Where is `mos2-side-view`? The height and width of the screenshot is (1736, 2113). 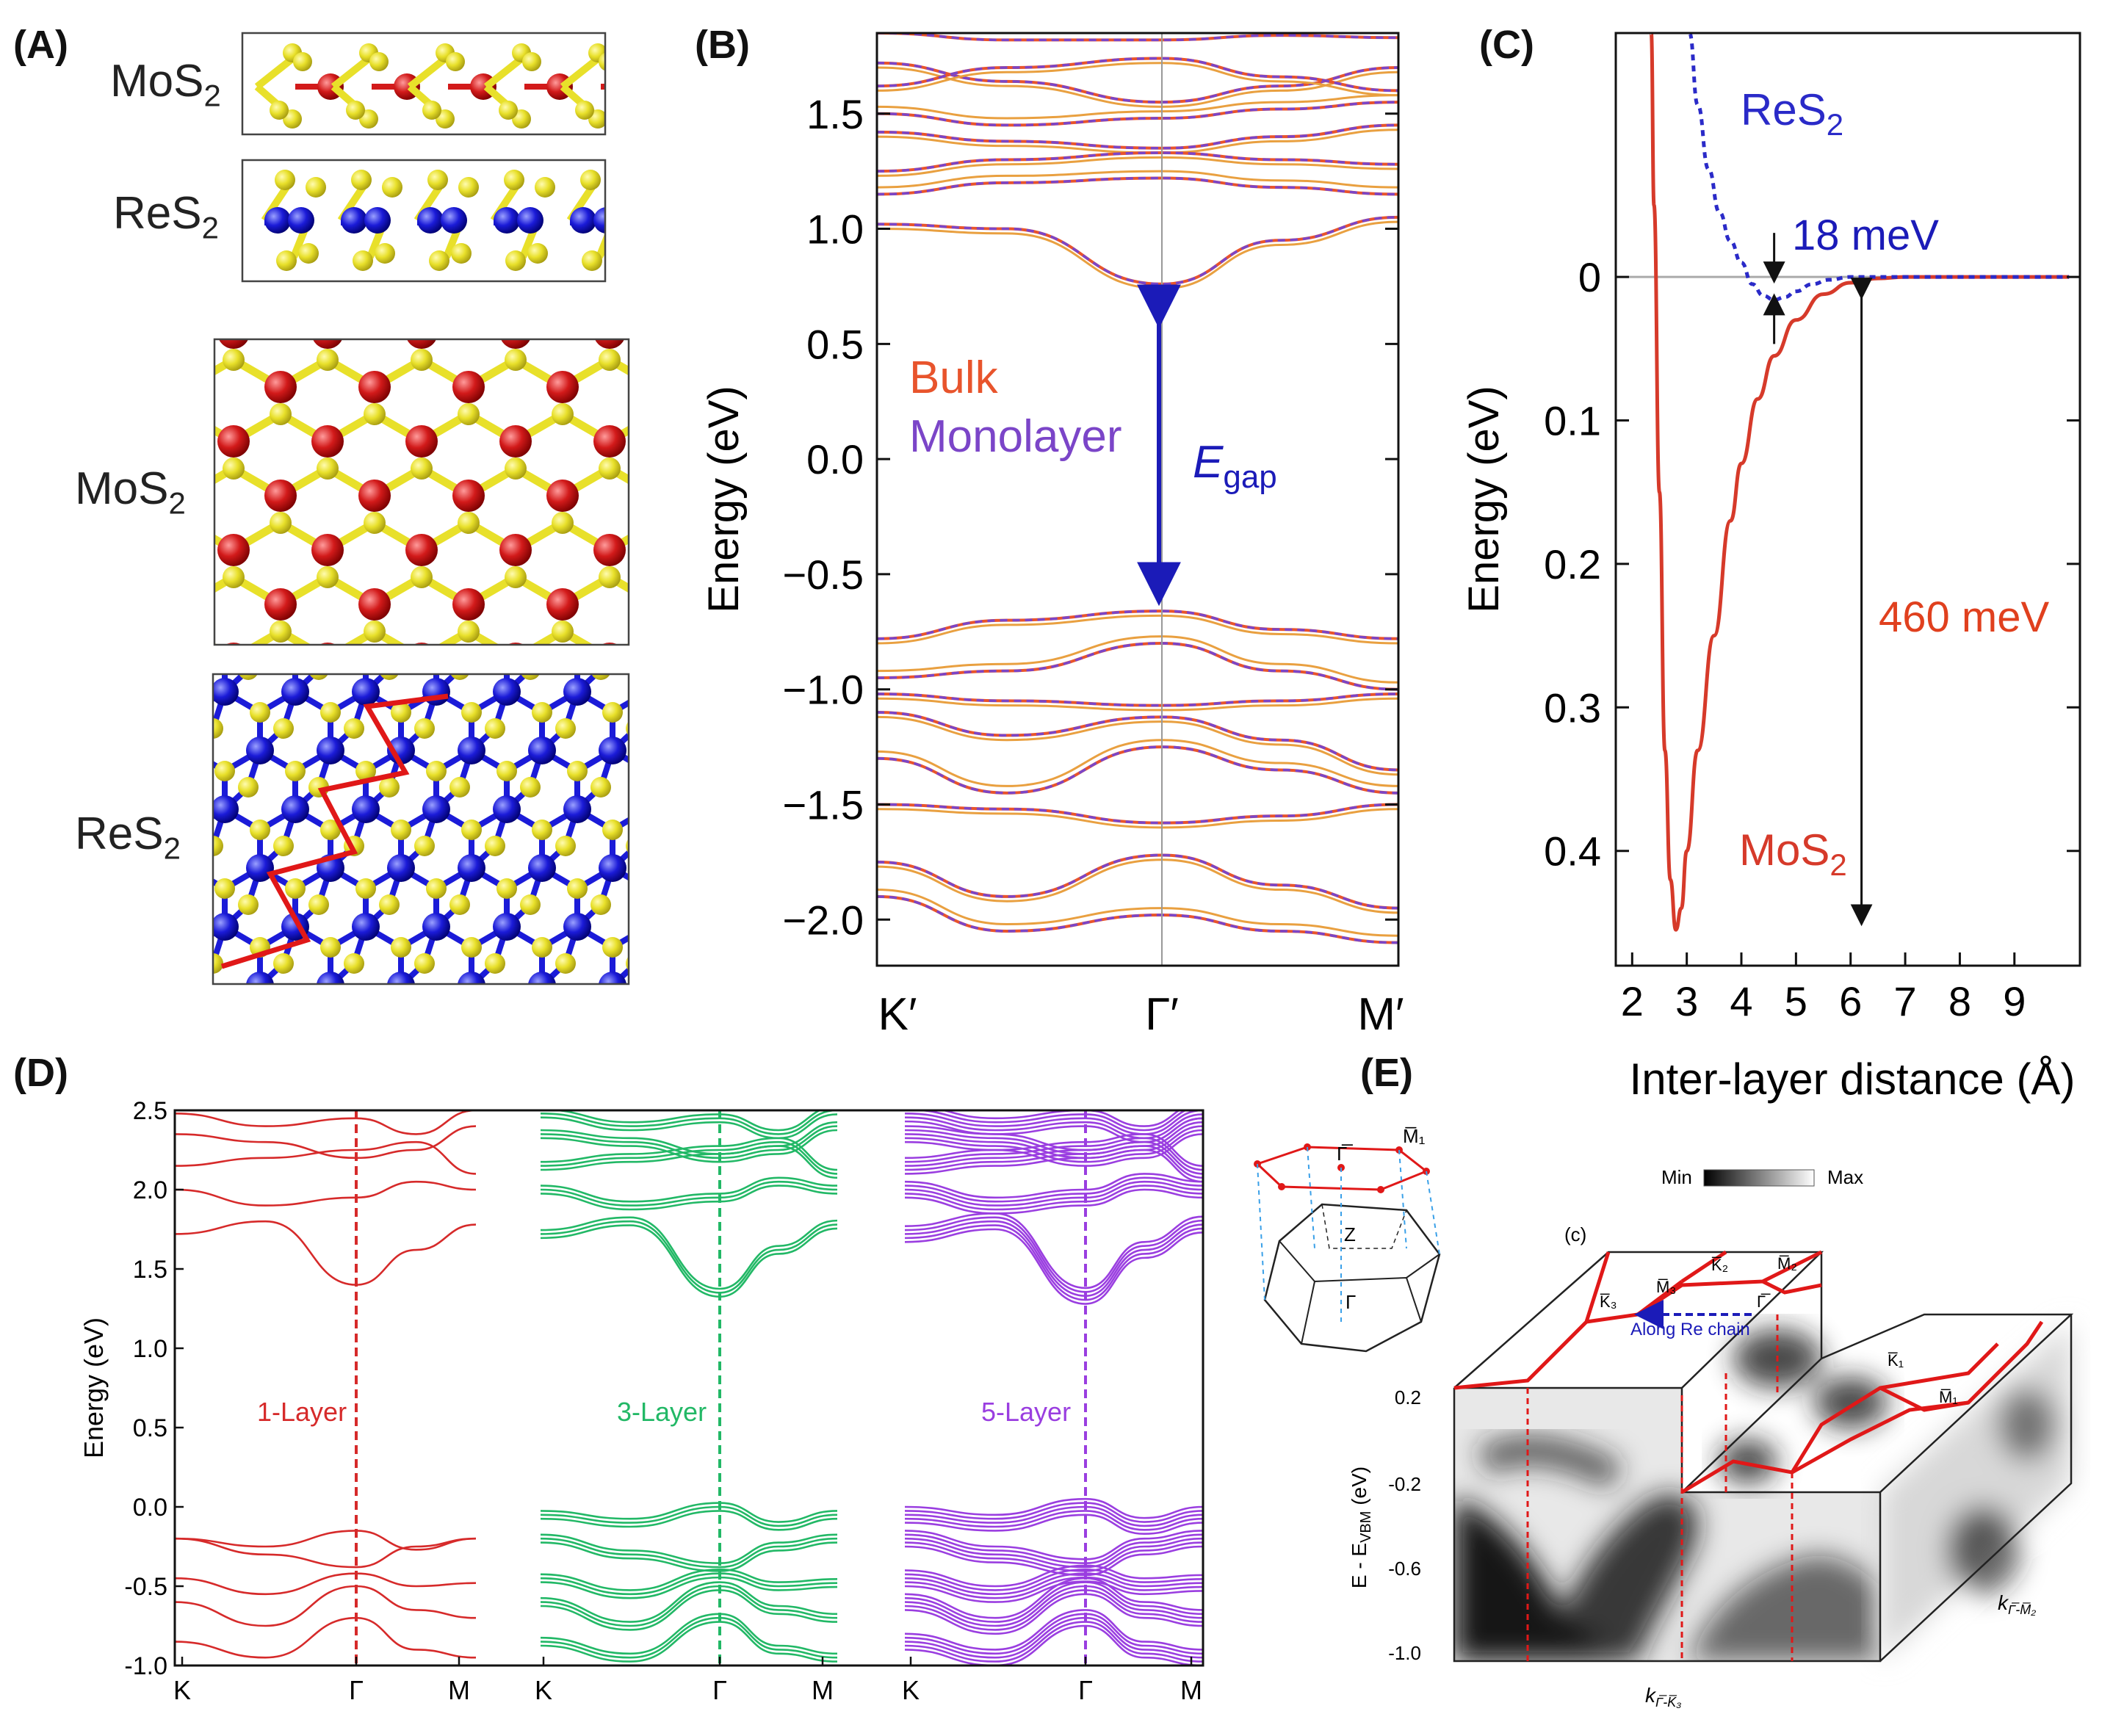 mos2-side-view is located at coordinates (429, 86).